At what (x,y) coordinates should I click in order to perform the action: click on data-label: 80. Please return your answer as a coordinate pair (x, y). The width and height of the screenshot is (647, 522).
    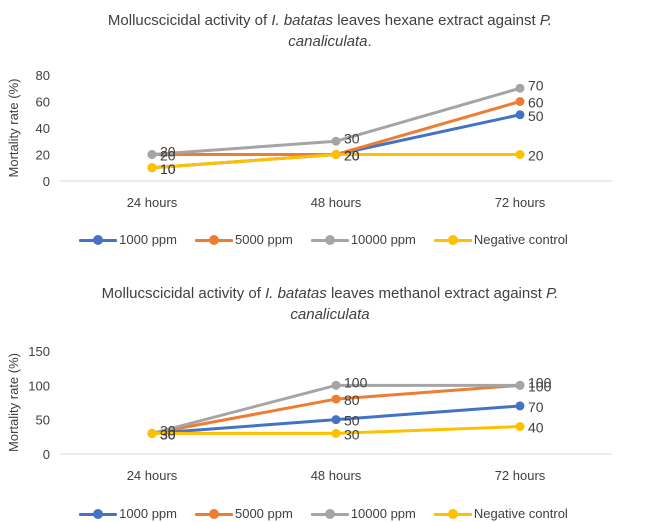
    Looking at the image, I should click on (352, 400).